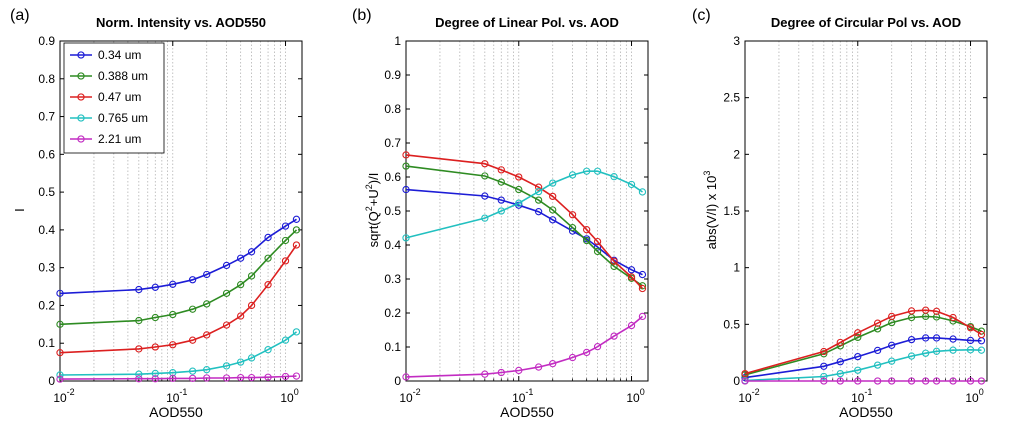 The width and height of the screenshot is (1024, 439). I want to click on x-tick-label: 100, so click(635, 396).